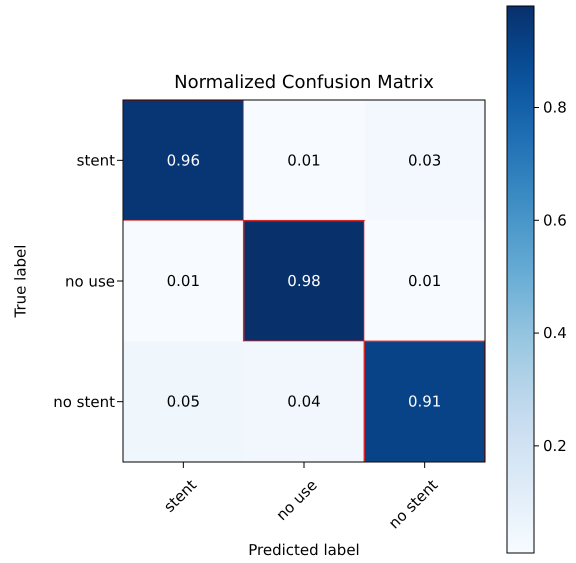 The width and height of the screenshot is (576, 563). Describe the element at coordinates (183, 401) in the screenshot. I see `data-label: 0.05` at that location.